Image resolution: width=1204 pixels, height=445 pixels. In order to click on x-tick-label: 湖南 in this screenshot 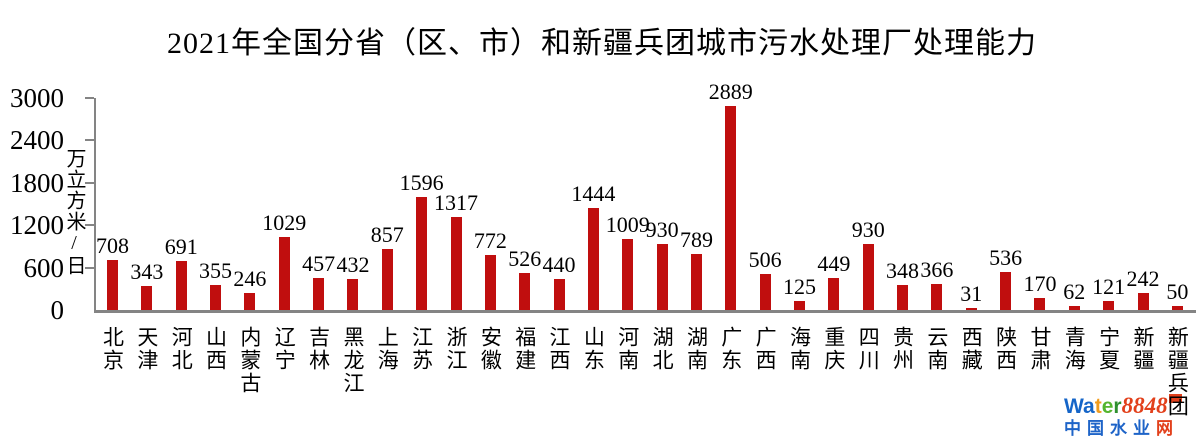, I will do `click(696, 349)`.